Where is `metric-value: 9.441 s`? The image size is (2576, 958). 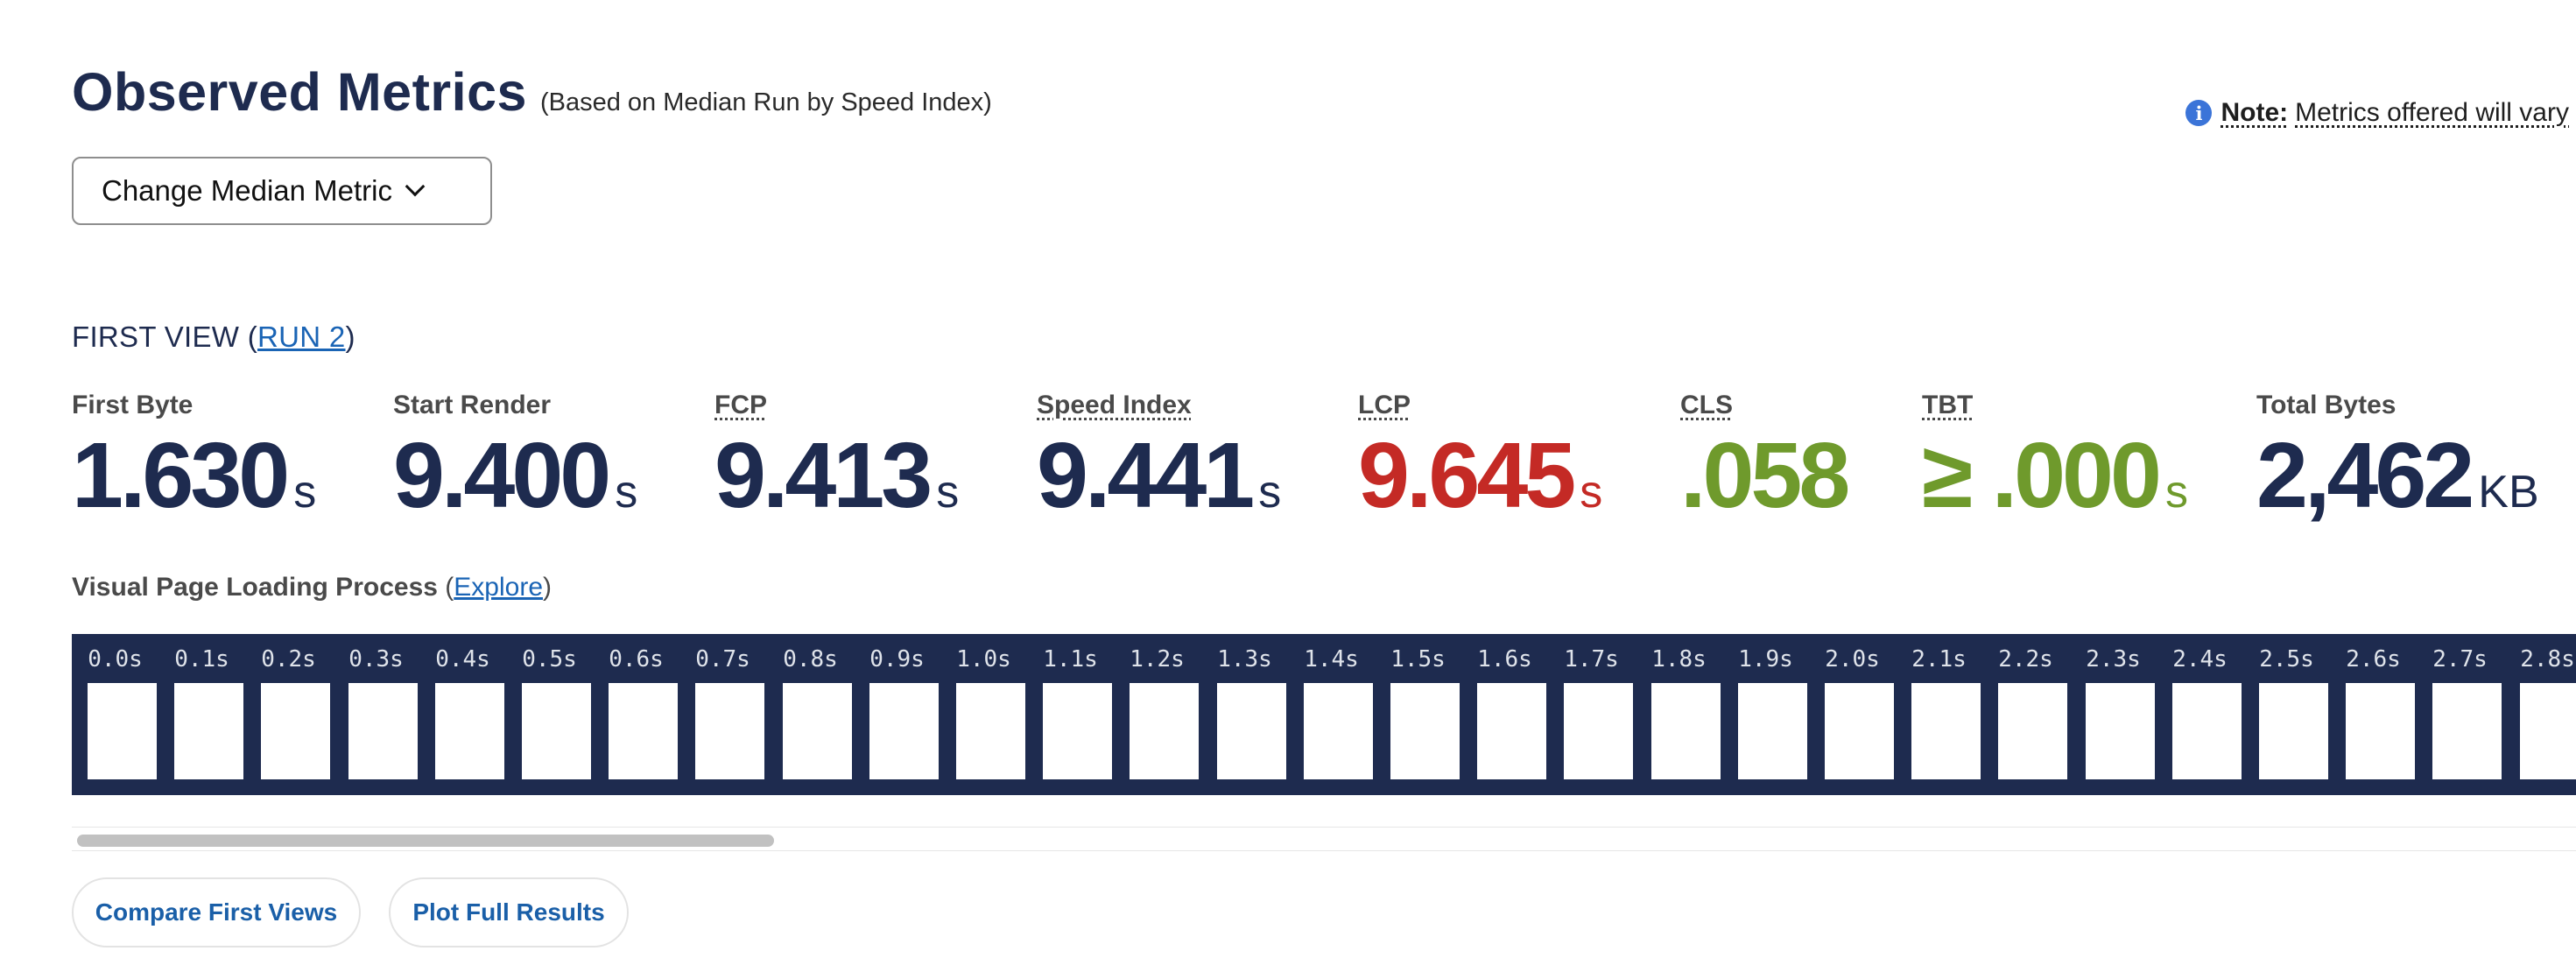 metric-value: 9.441 s is located at coordinates (1159, 489).